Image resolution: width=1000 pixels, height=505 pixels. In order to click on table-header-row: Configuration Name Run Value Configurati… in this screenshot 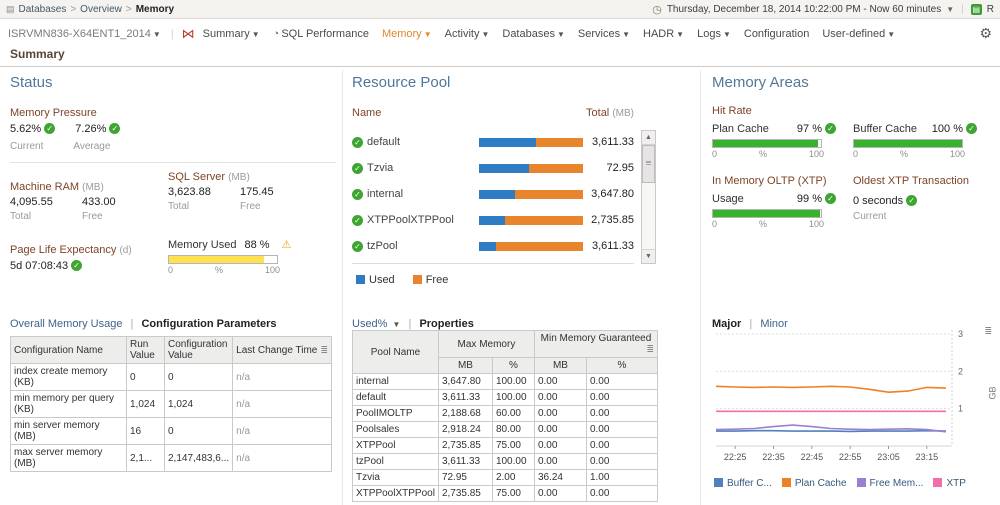, I will do `click(171, 350)`.